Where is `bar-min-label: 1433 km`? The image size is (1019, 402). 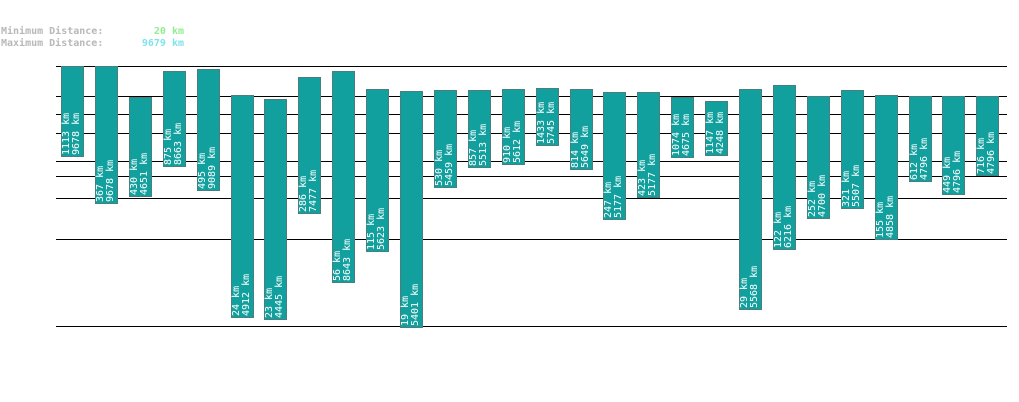 bar-min-label: 1433 km is located at coordinates (541, 123).